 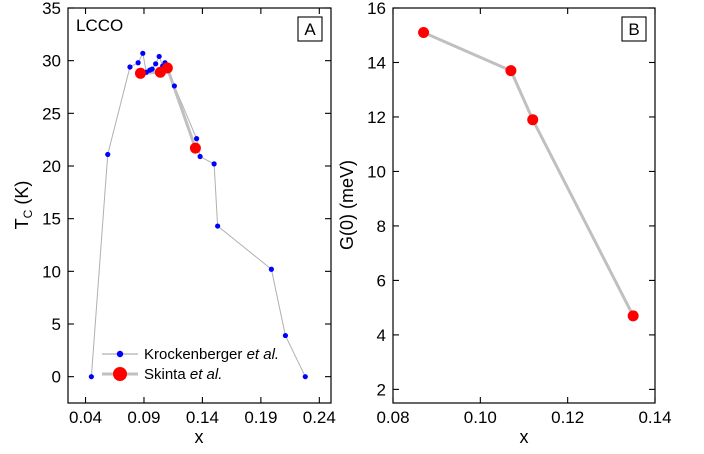 I want to click on panel-b-x-tick-label: 0.10, so click(x=480, y=417).